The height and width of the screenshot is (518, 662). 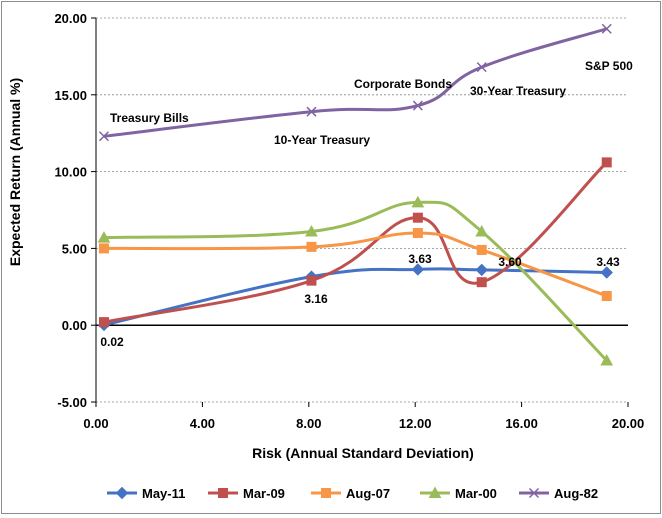 What do you see at coordinates (70, 18) in the screenshot?
I see `y-tick-label: 20.00` at bounding box center [70, 18].